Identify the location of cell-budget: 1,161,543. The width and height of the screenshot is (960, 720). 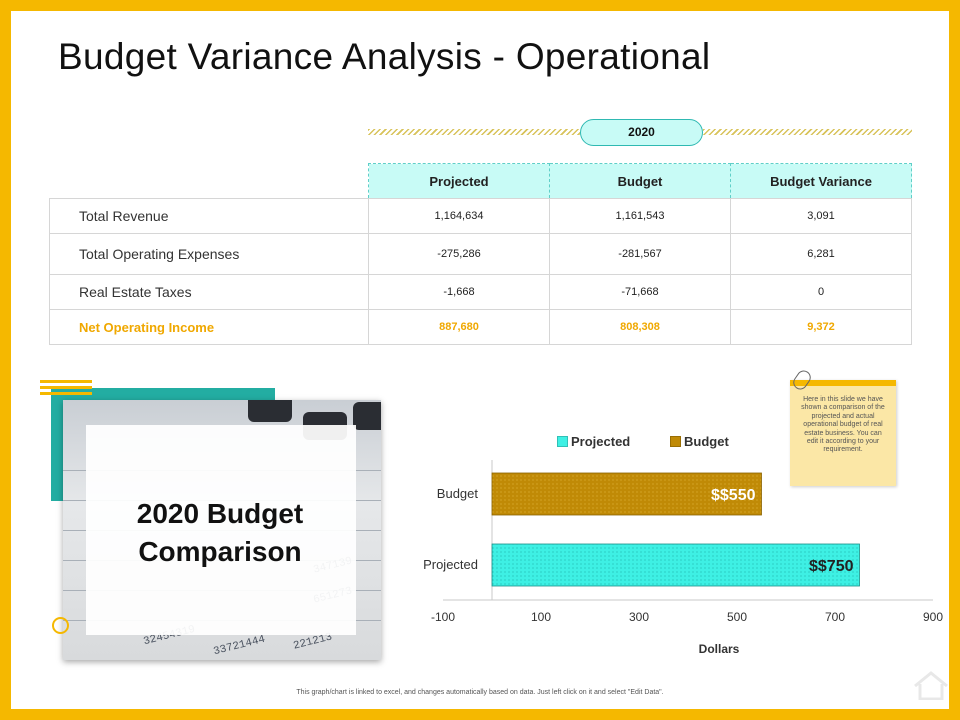
(640, 216).